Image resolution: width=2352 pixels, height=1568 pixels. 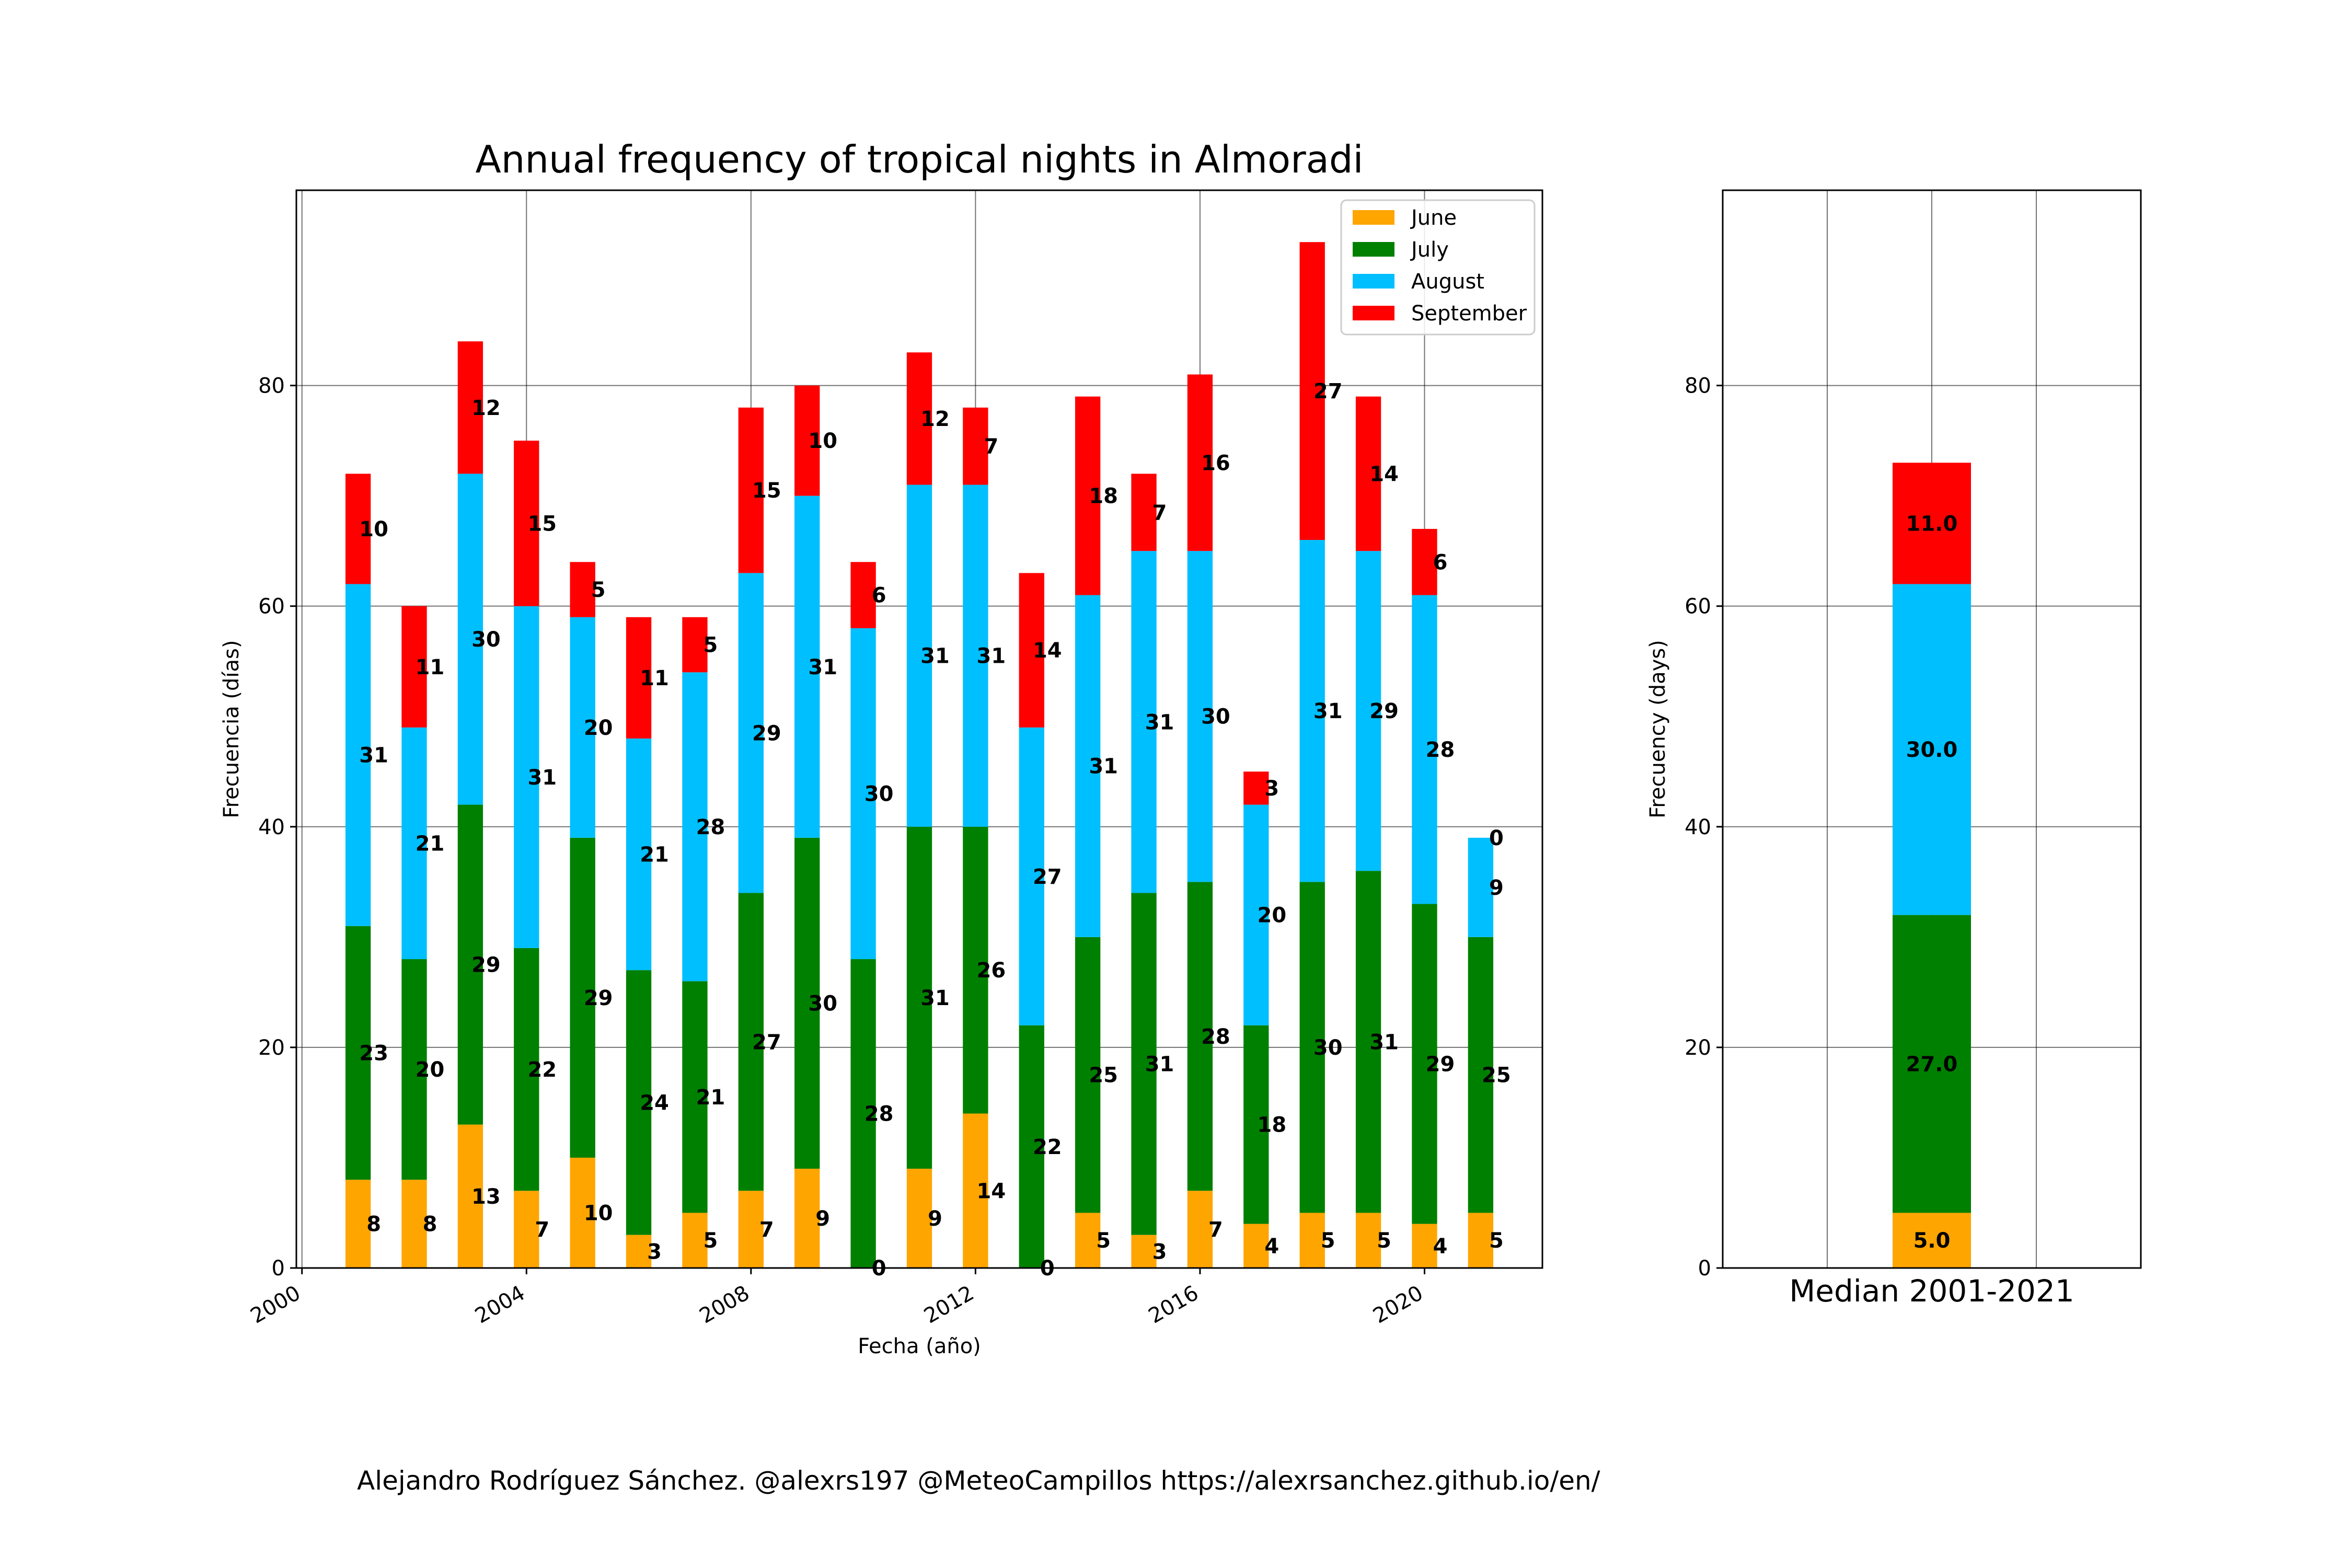 What do you see at coordinates (1496, 888) in the screenshot?
I see `value-label-august-2021: 9` at bounding box center [1496, 888].